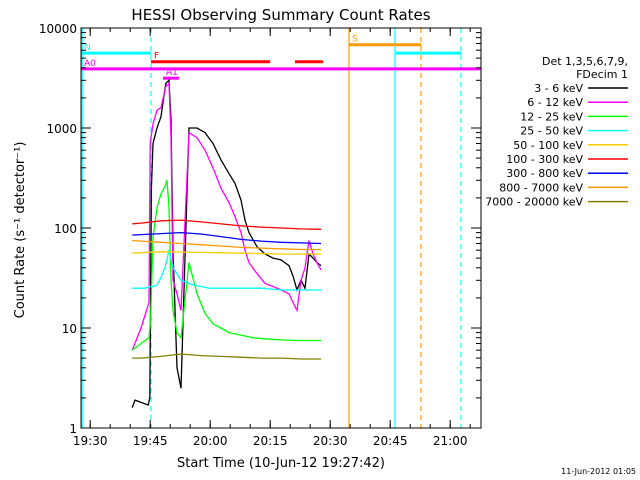 The width and height of the screenshot is (640, 480). What do you see at coordinates (558, 88) in the screenshot?
I see `legend-label-0: 3 - 6 keV` at bounding box center [558, 88].